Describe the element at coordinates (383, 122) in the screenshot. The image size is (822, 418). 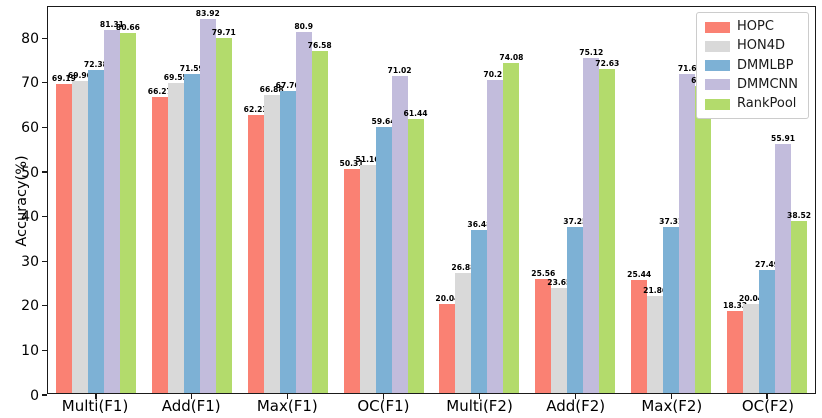
I see `bar-value-label: 59.64` at that location.